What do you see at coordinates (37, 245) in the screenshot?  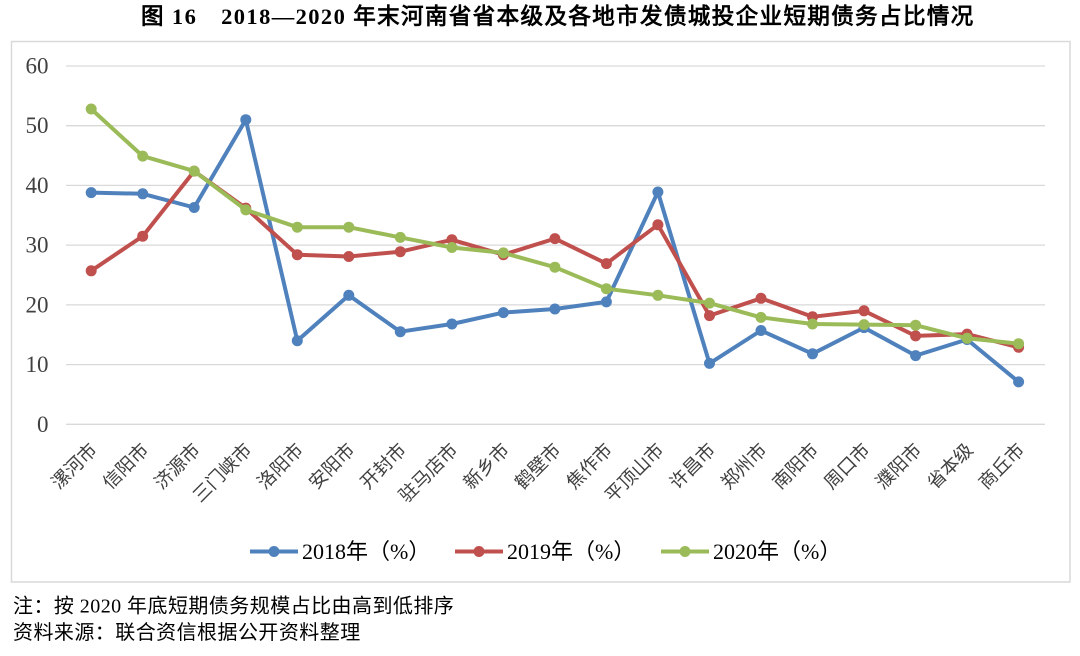 I see `svg-text: 30` at bounding box center [37, 245].